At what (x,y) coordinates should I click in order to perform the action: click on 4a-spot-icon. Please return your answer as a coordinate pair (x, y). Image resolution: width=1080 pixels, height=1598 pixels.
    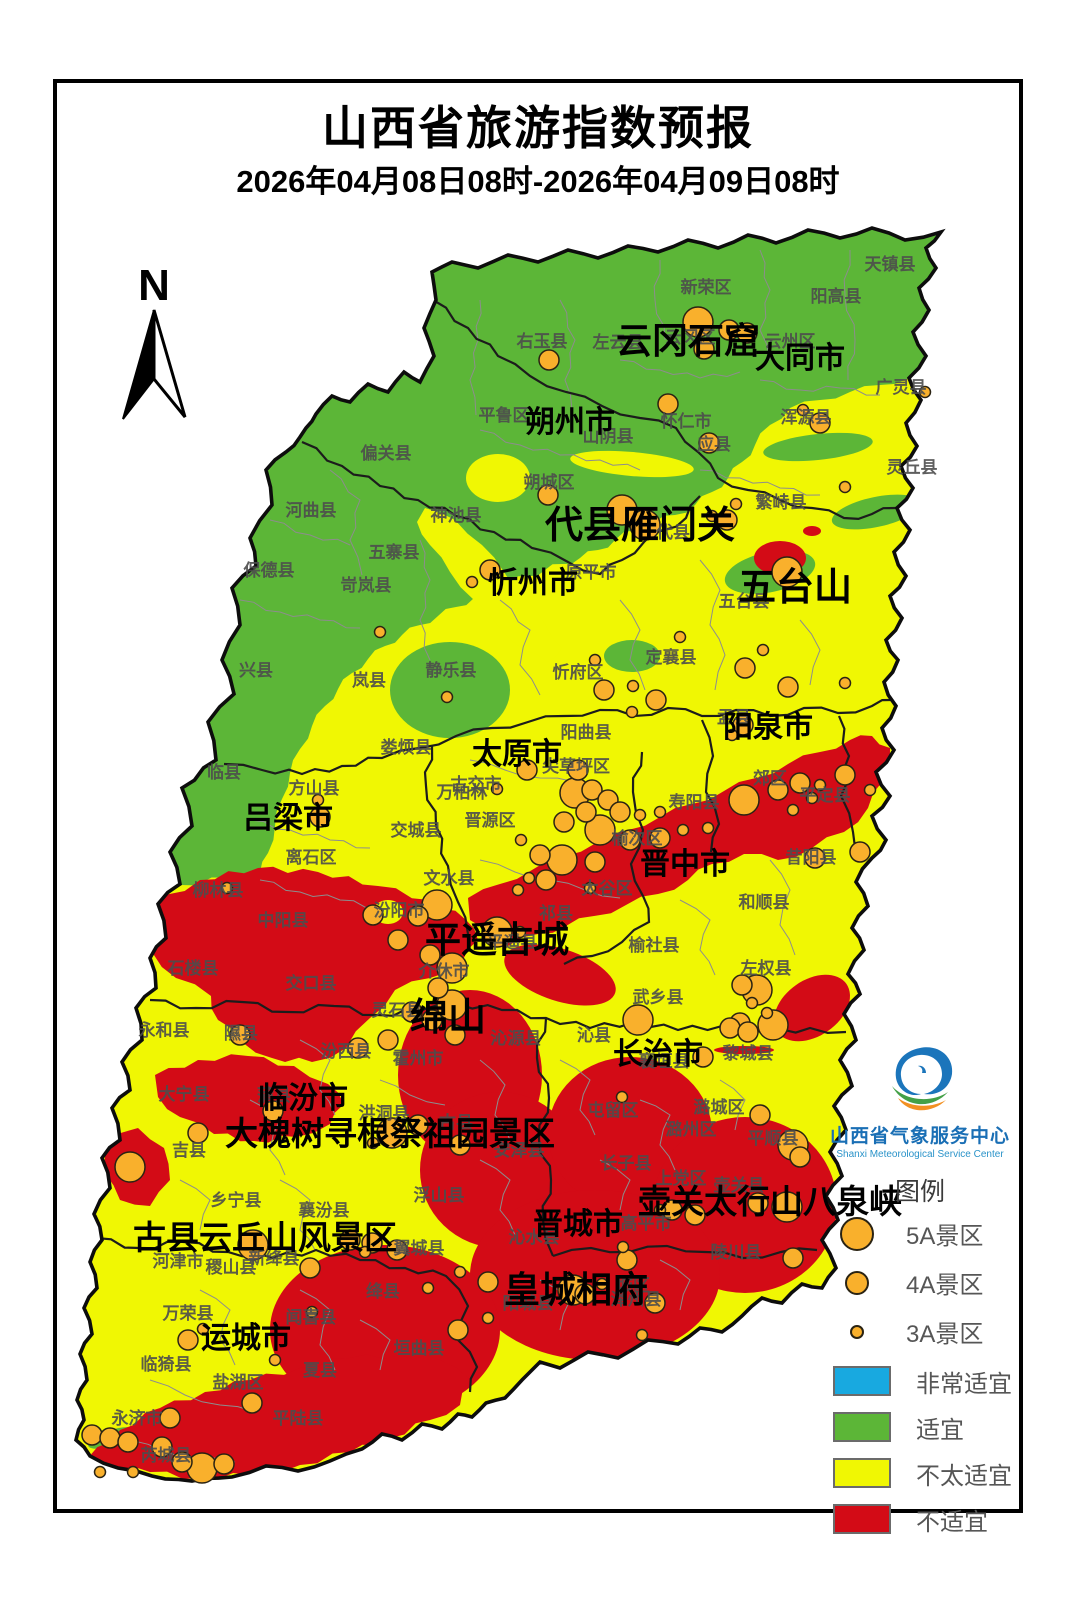
    Looking at the image, I should click on (857, 1282).